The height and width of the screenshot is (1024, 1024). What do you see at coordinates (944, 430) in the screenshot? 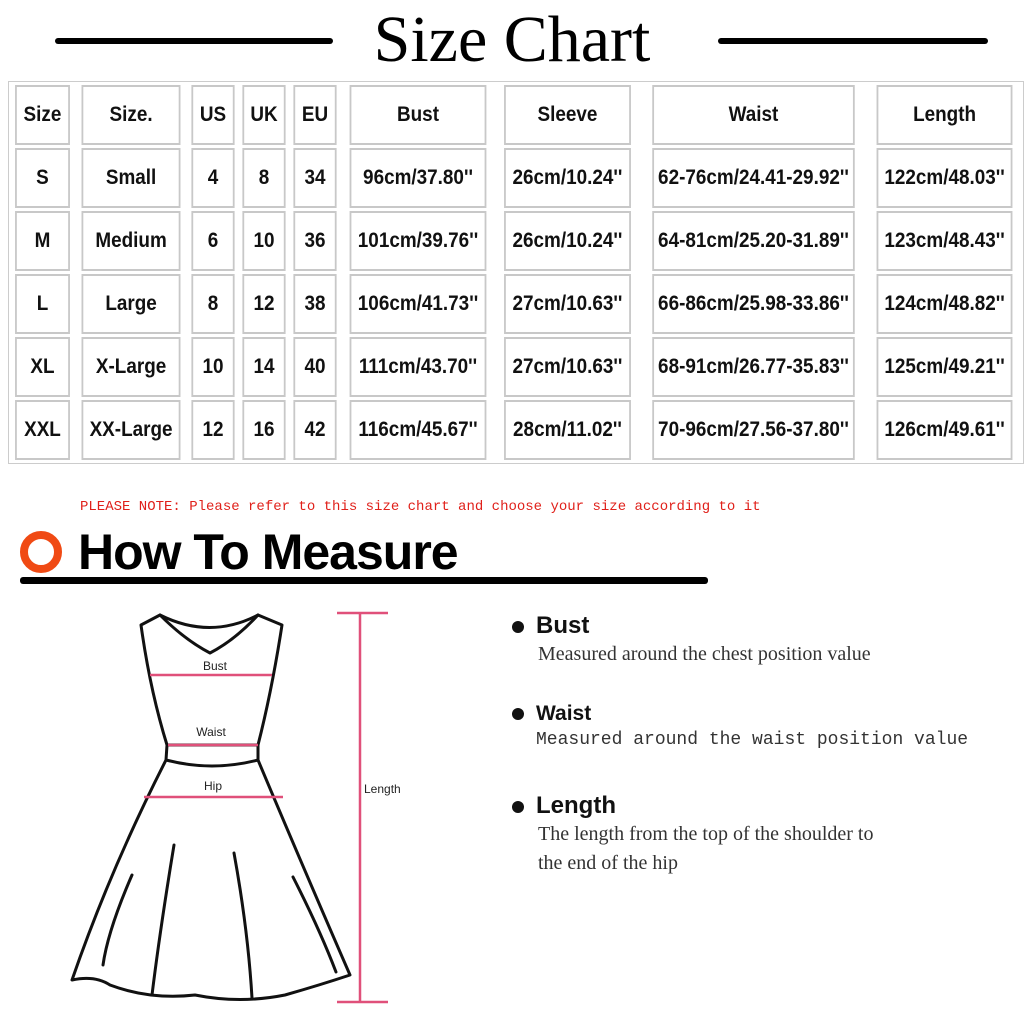
I see `table-cell: 126cm/49.61''` at bounding box center [944, 430].